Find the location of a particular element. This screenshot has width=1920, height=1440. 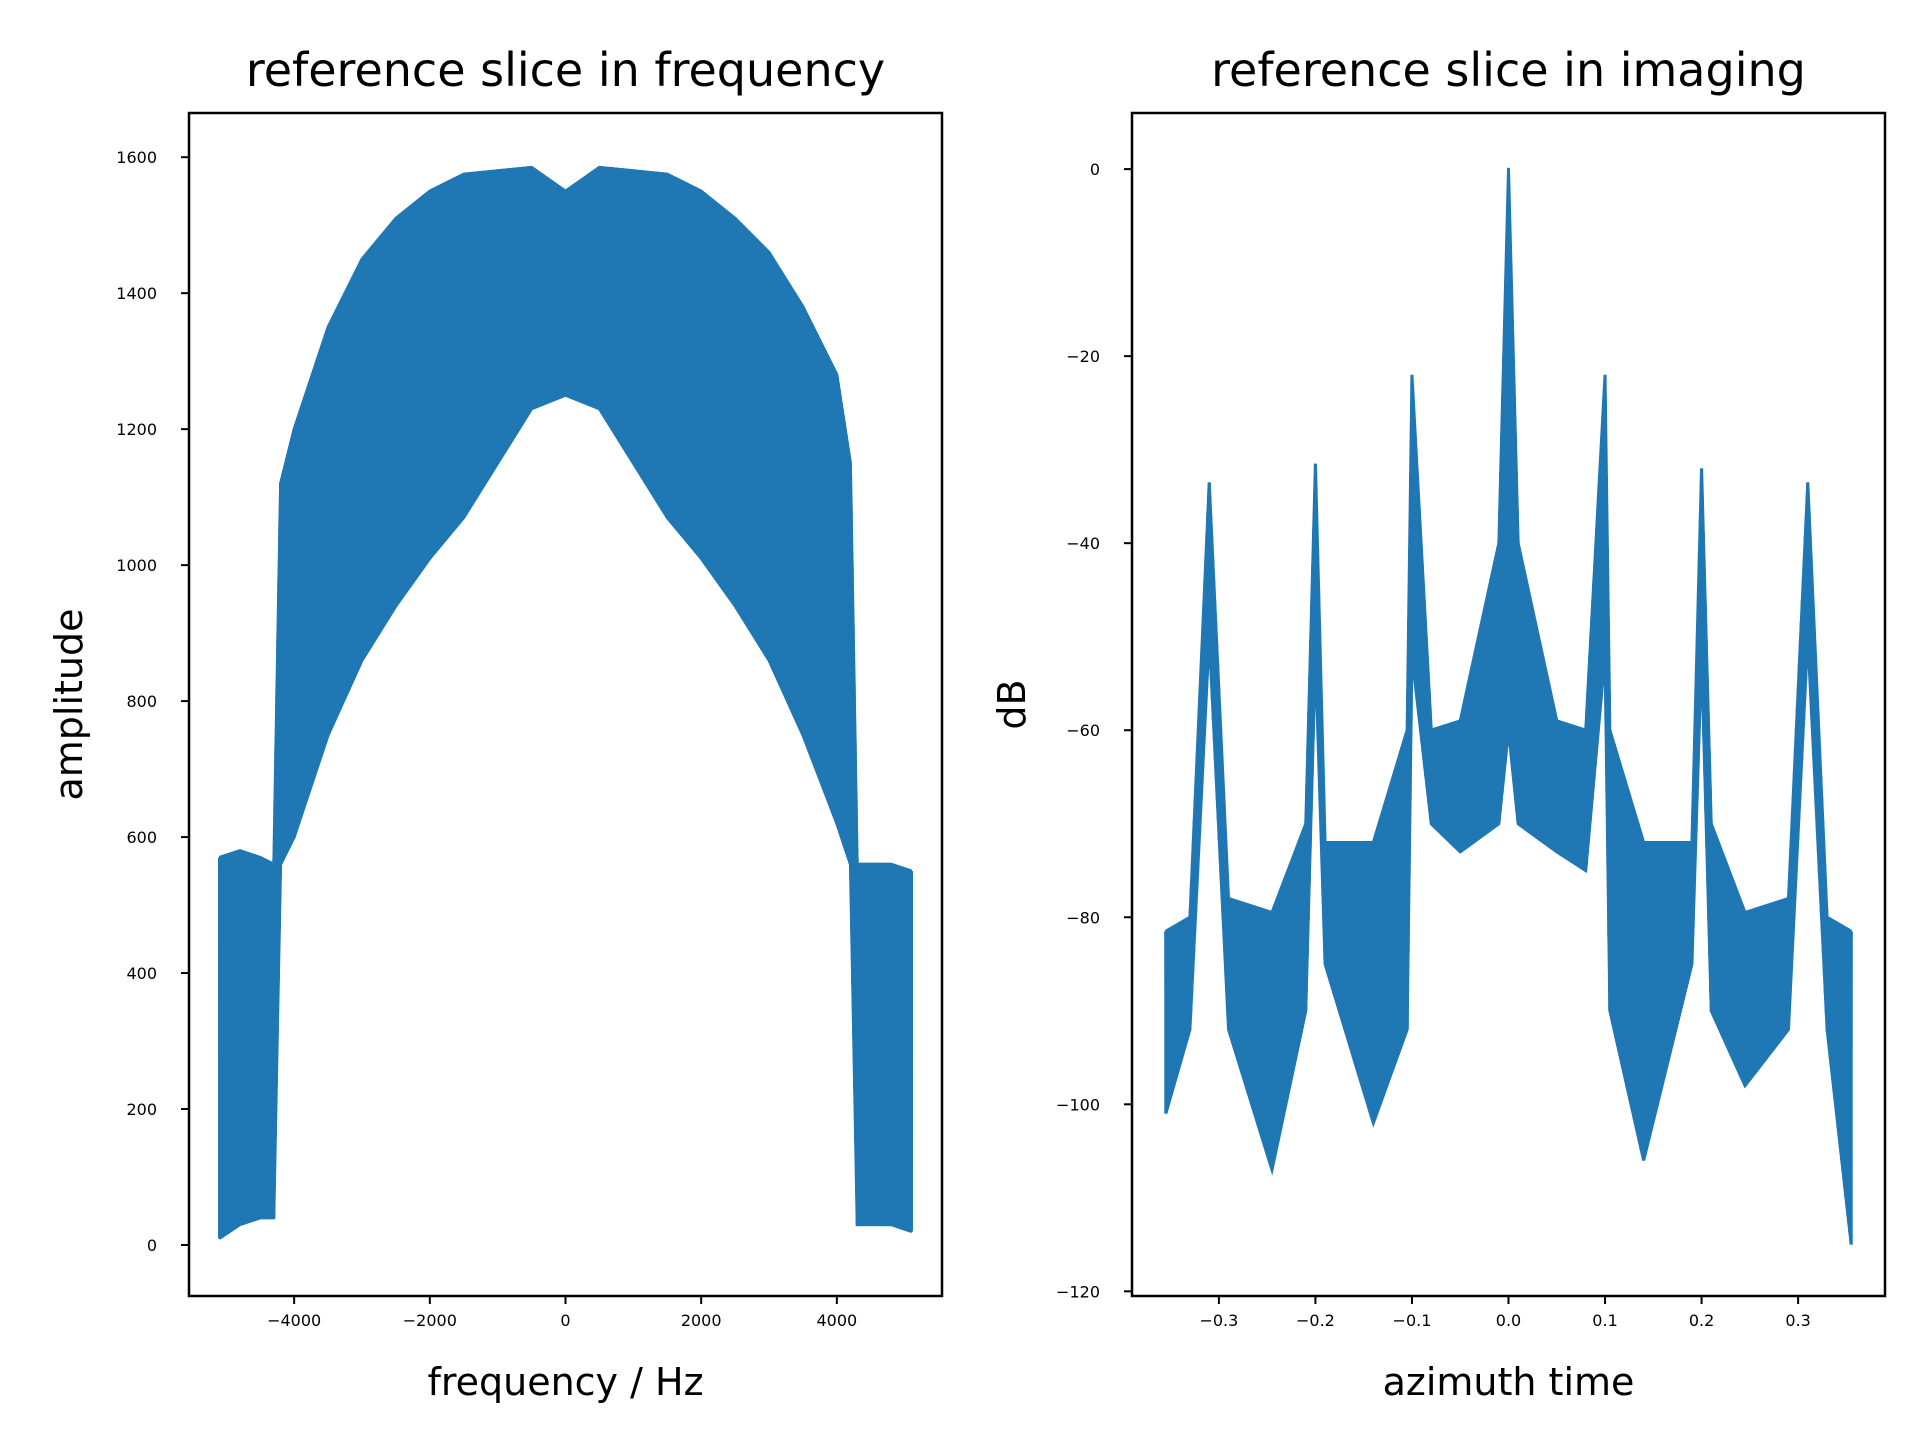

y-tick-label: −100 is located at coordinates (1078, 1104).